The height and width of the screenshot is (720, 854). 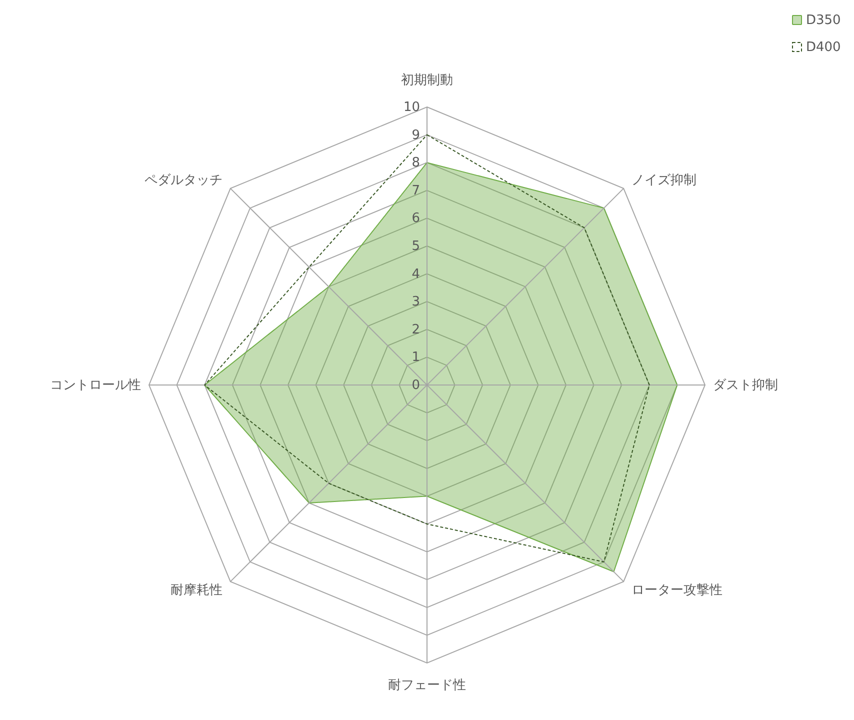 I want to click on spoke-label: 耐フェード性, so click(x=427, y=685).